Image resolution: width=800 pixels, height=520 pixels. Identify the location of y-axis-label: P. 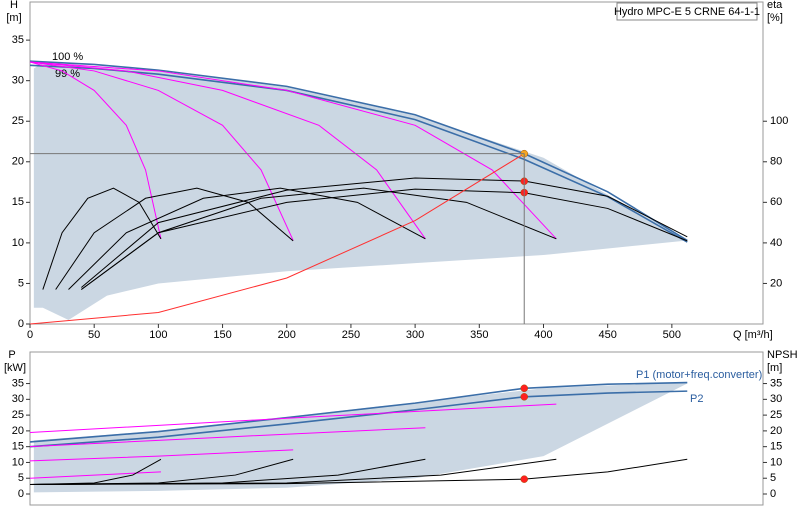
(11, 355).